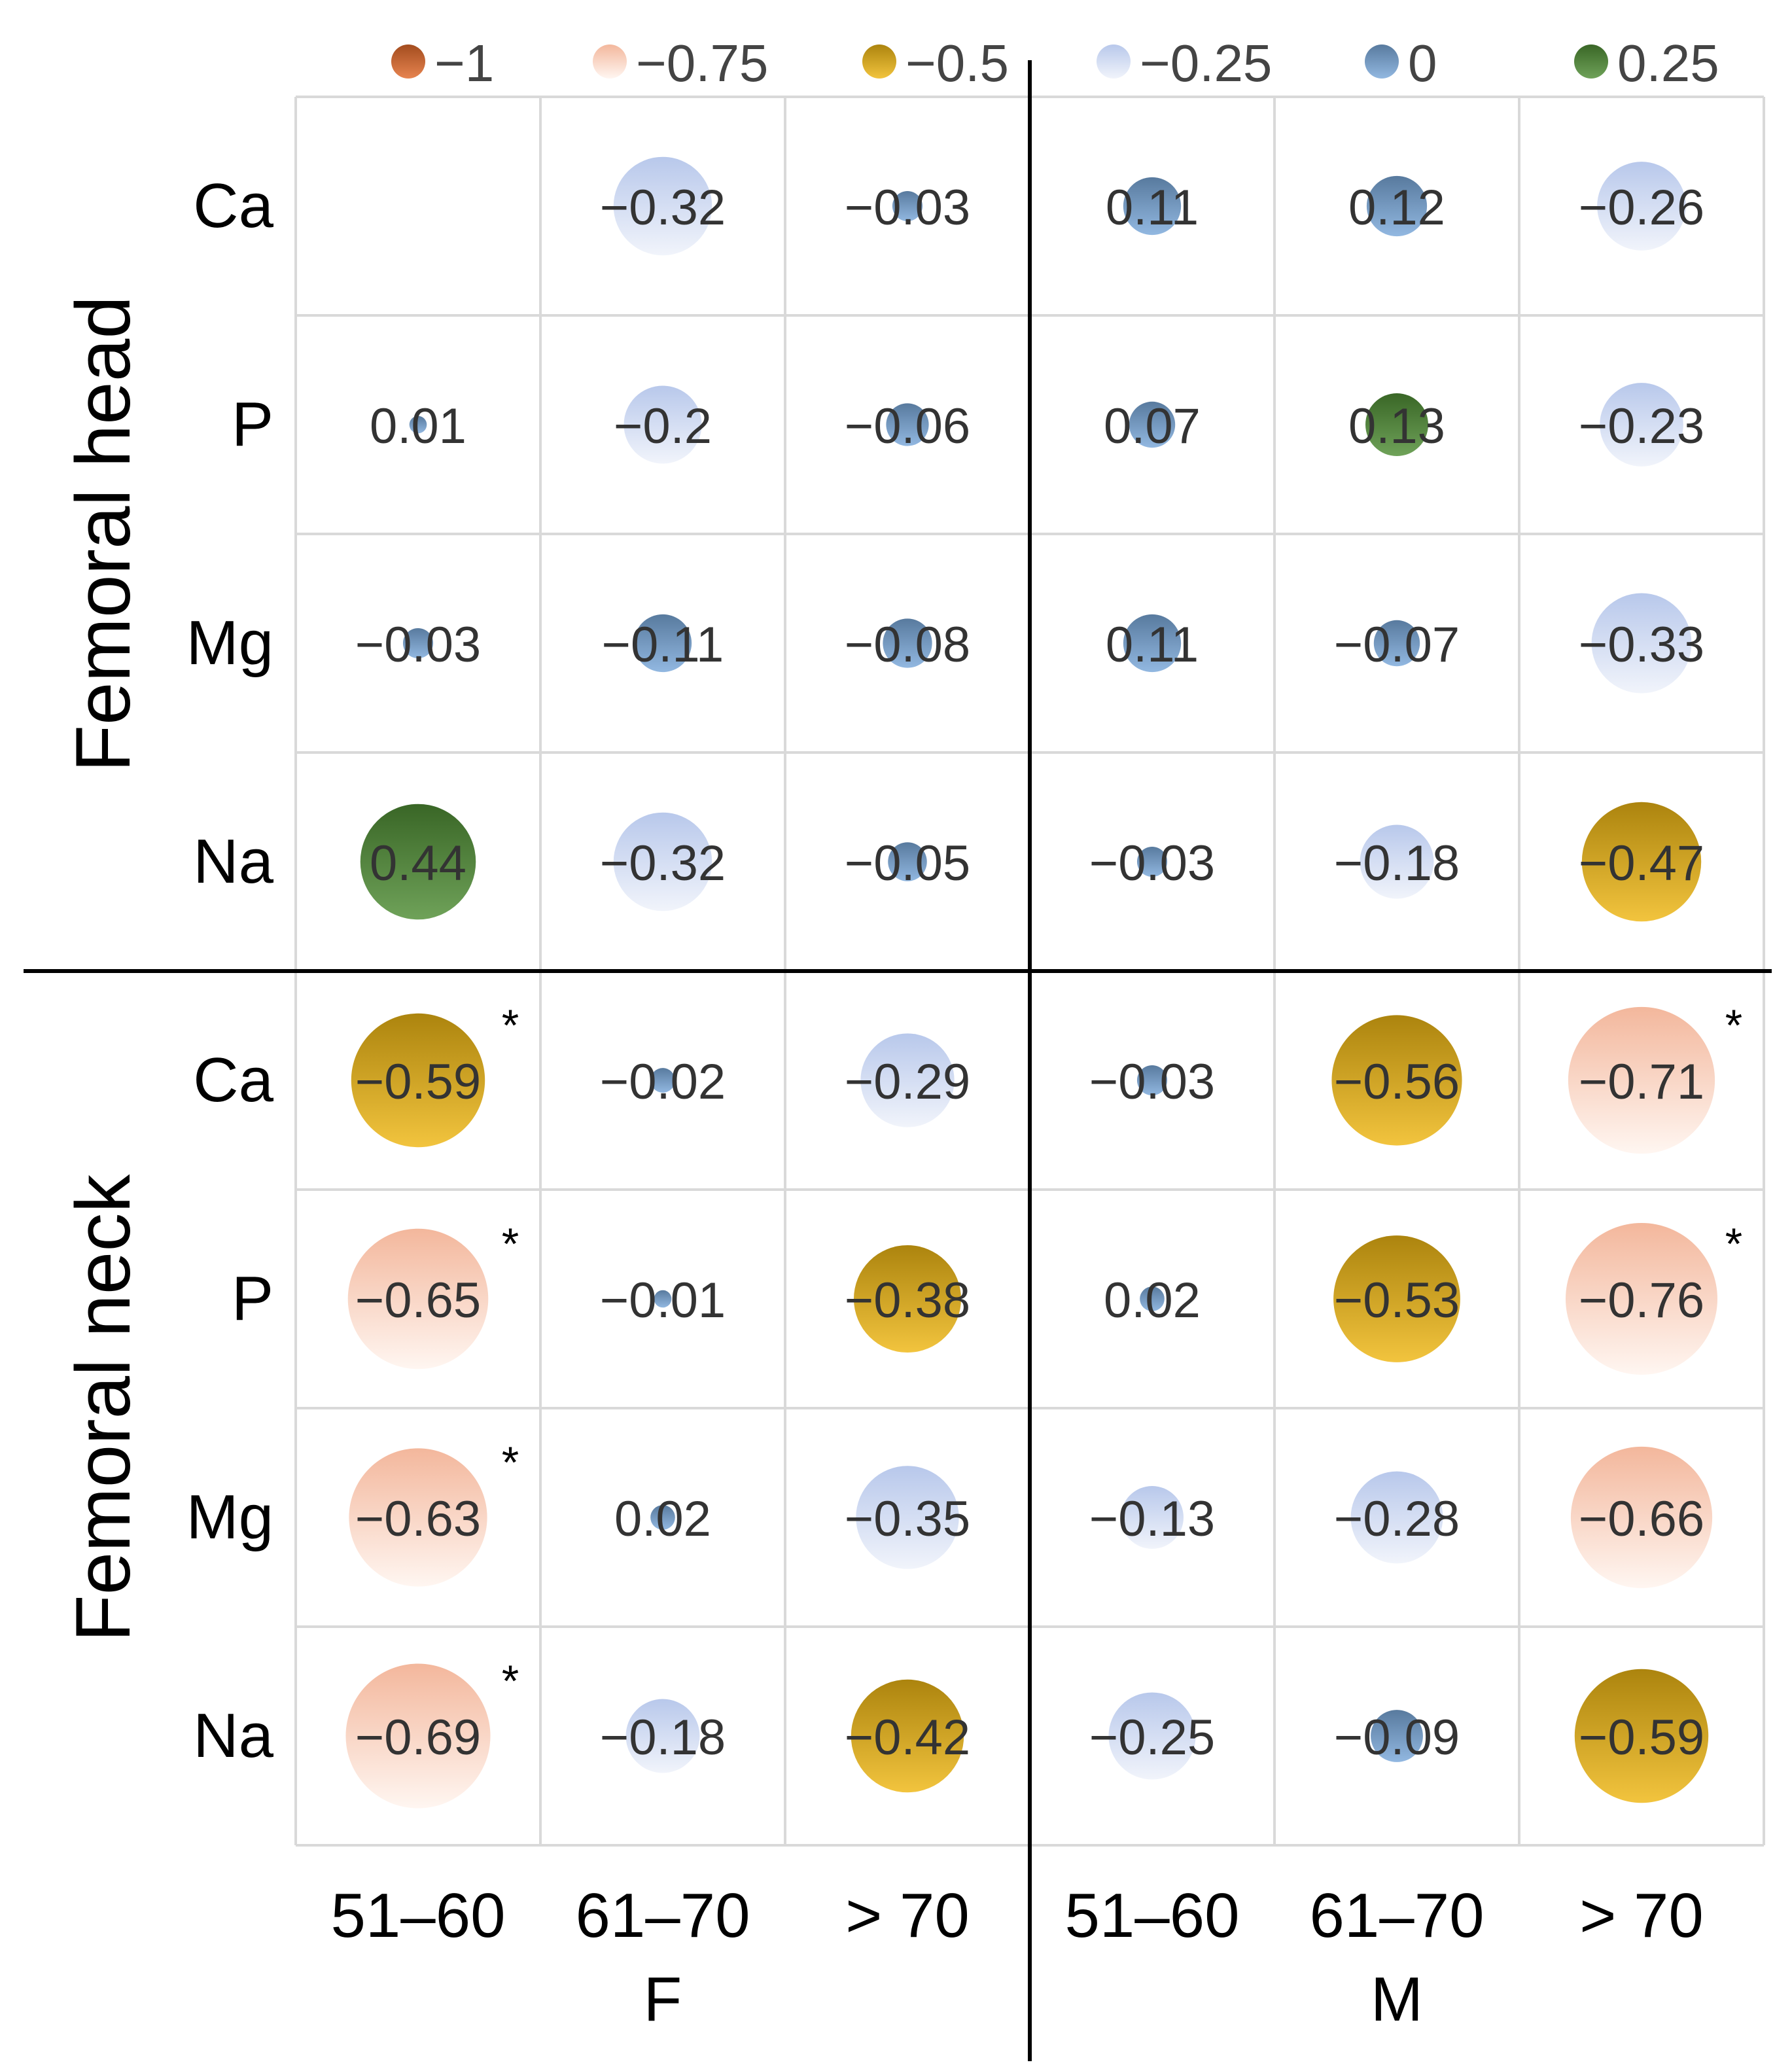  I want to click on cell-value-label: −0.33, so click(1641, 645).